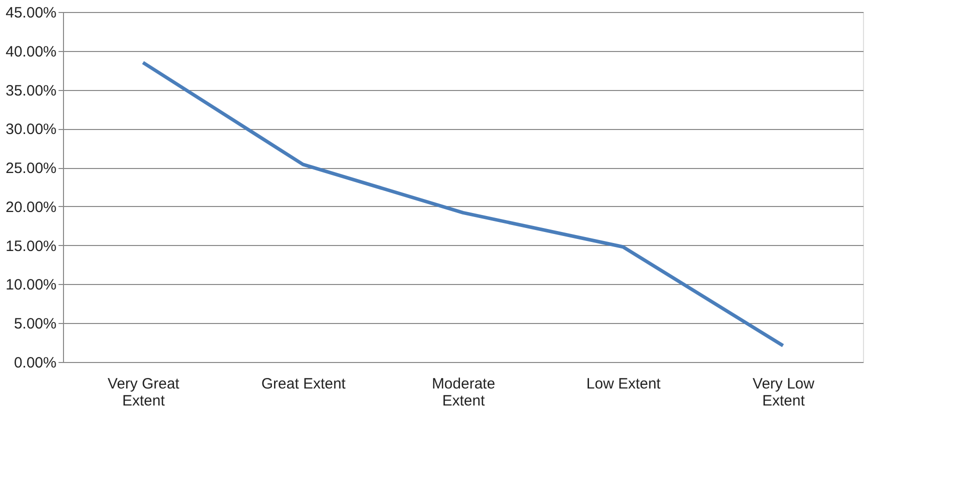  What do you see at coordinates (31, 246) in the screenshot?
I see `y-tick-label: 15.00%` at bounding box center [31, 246].